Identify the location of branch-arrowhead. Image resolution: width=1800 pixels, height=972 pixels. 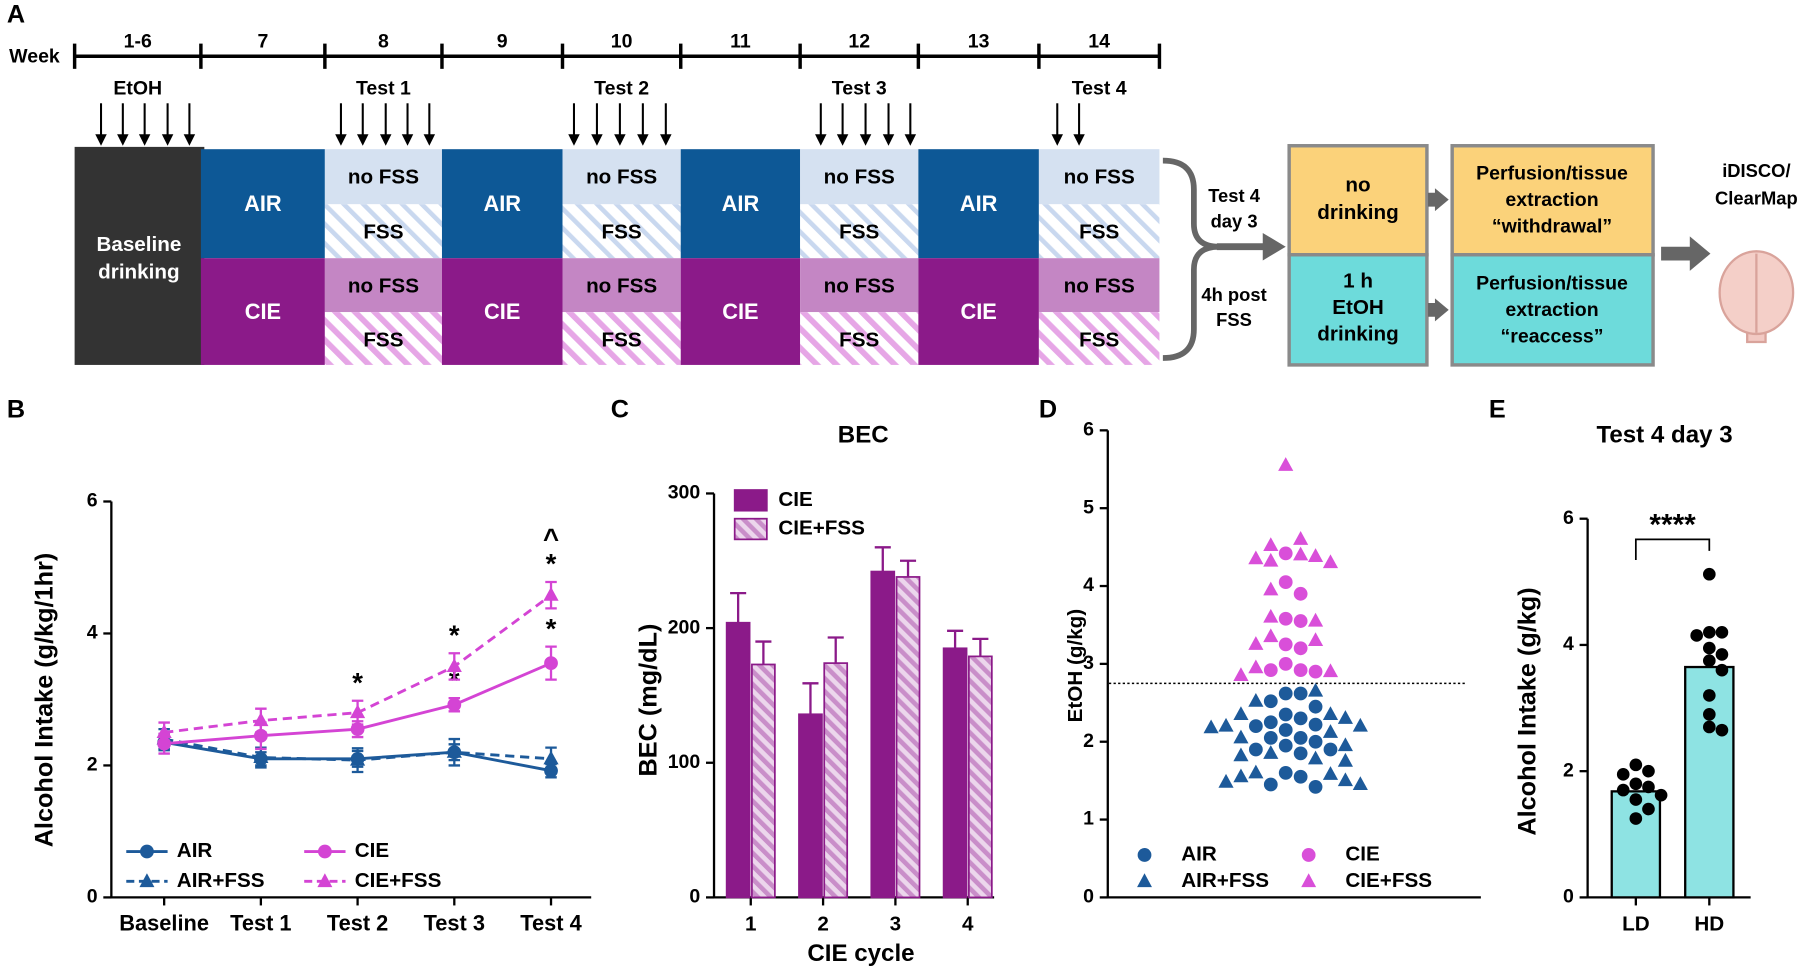
(1274, 246).